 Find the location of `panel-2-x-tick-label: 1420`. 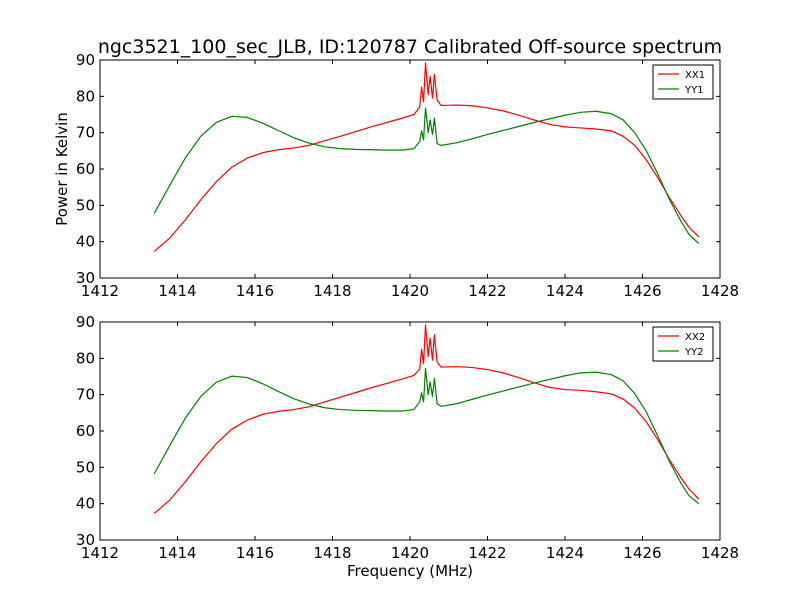

panel-2-x-tick-label: 1420 is located at coordinates (410, 553).